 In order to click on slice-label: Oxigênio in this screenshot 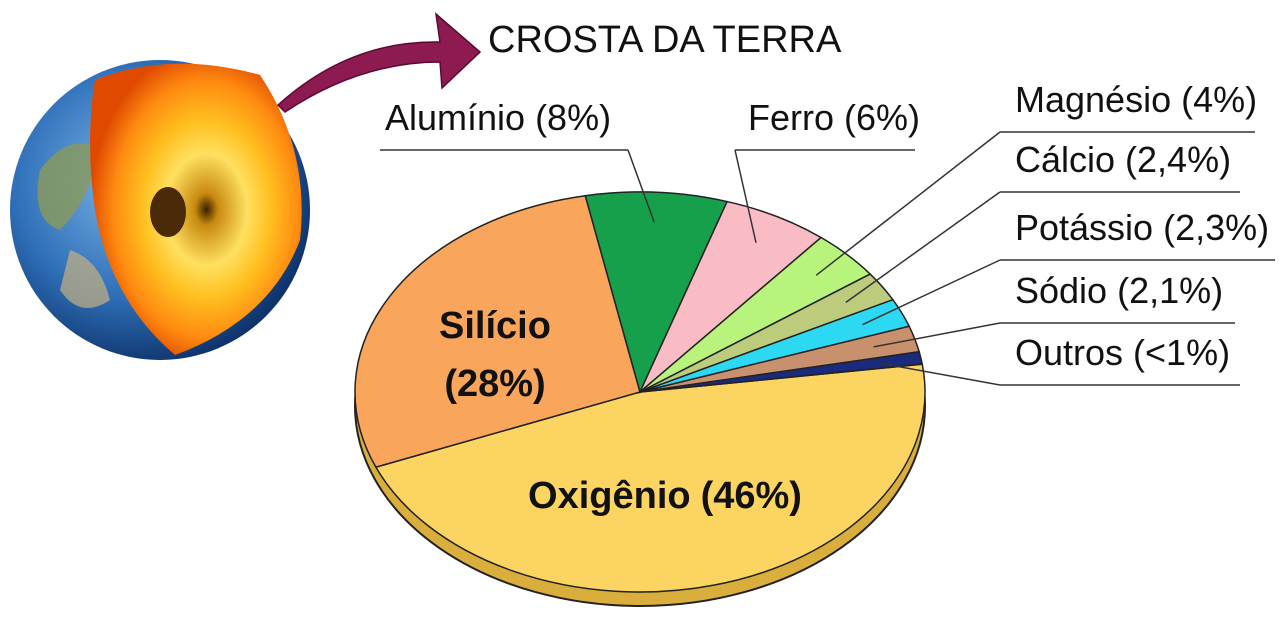, I will do `click(609, 496)`.